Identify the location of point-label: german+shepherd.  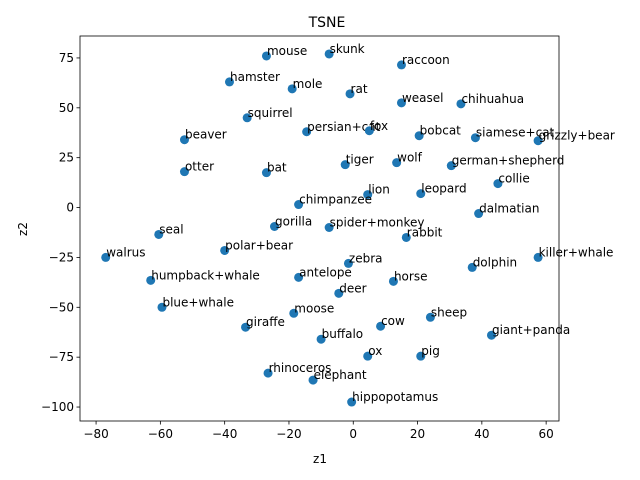
(508, 161).